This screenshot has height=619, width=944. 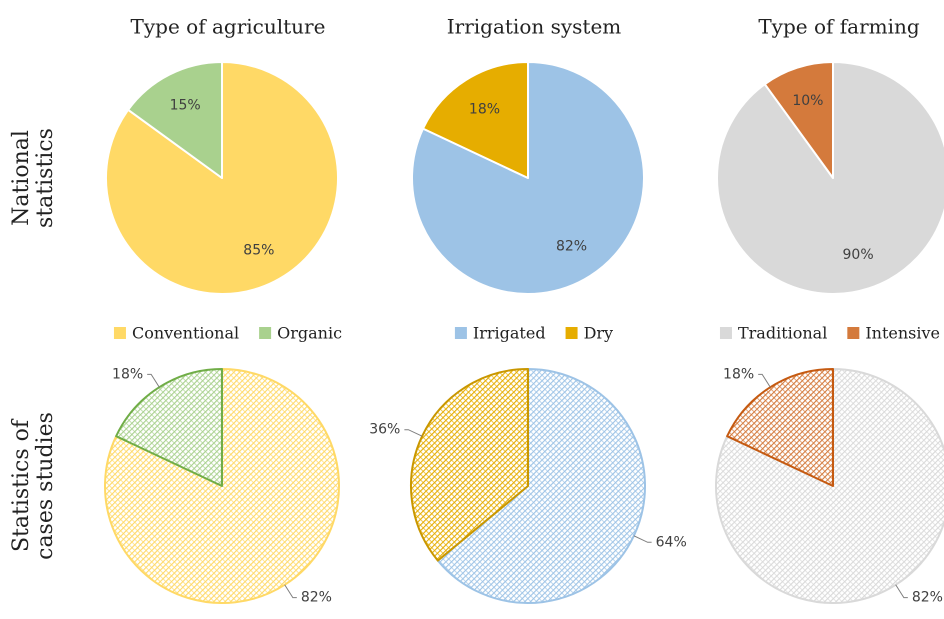 What do you see at coordinates (509, 333) in the screenshot?
I see `legend-label: Irrigated` at bounding box center [509, 333].